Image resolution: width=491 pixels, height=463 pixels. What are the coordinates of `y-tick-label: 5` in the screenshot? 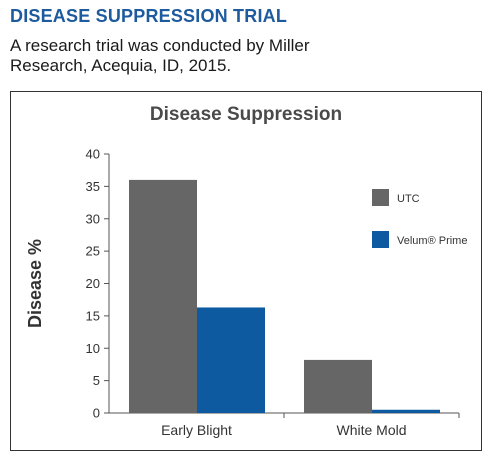 It's located at (96, 380).